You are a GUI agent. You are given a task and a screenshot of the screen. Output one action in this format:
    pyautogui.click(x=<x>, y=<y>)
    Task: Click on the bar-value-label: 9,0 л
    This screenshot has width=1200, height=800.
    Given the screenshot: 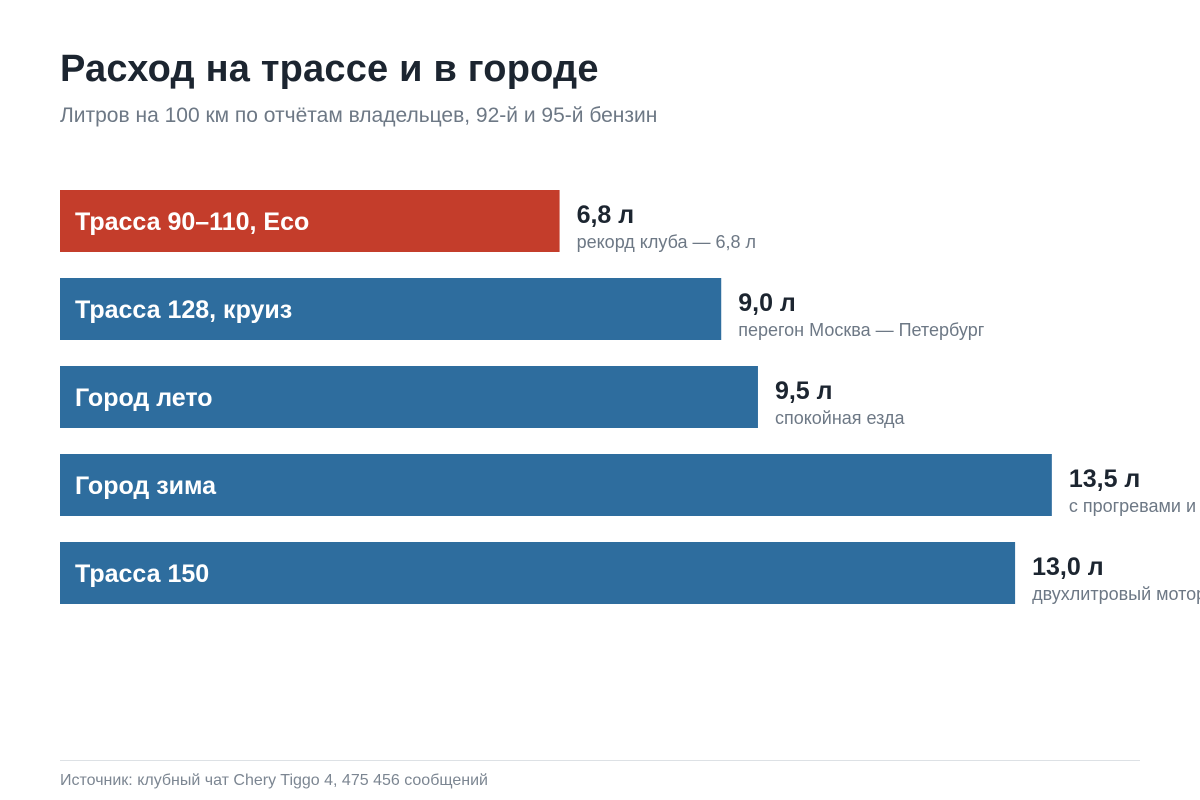 What is the action you would take?
    pyautogui.click(x=767, y=303)
    